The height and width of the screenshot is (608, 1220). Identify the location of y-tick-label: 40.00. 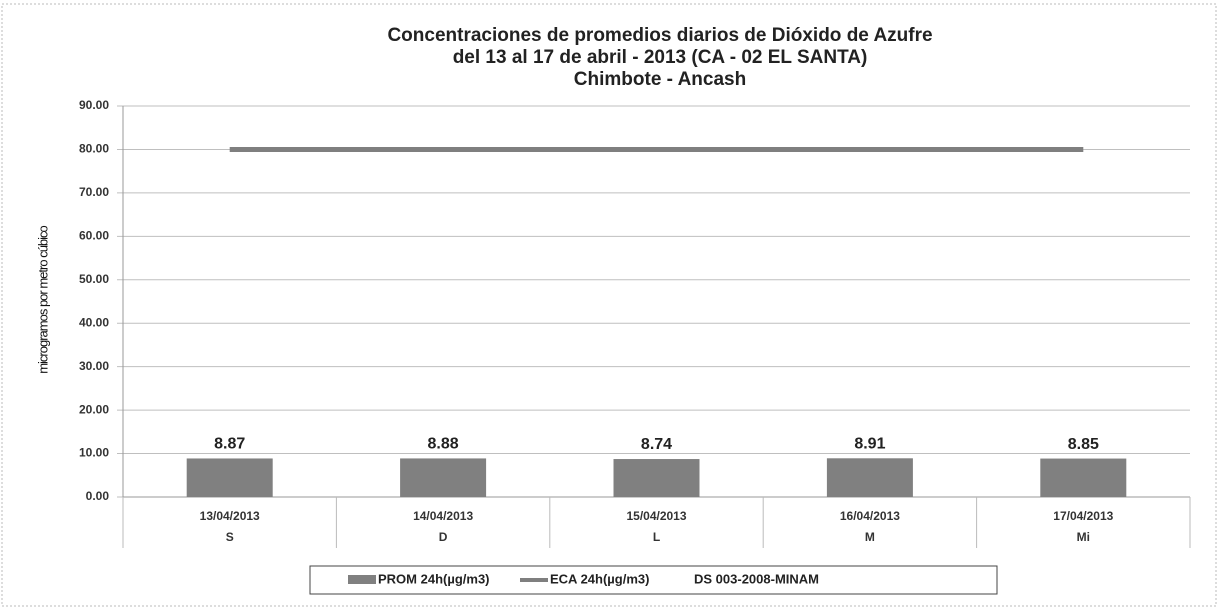
(94, 322).